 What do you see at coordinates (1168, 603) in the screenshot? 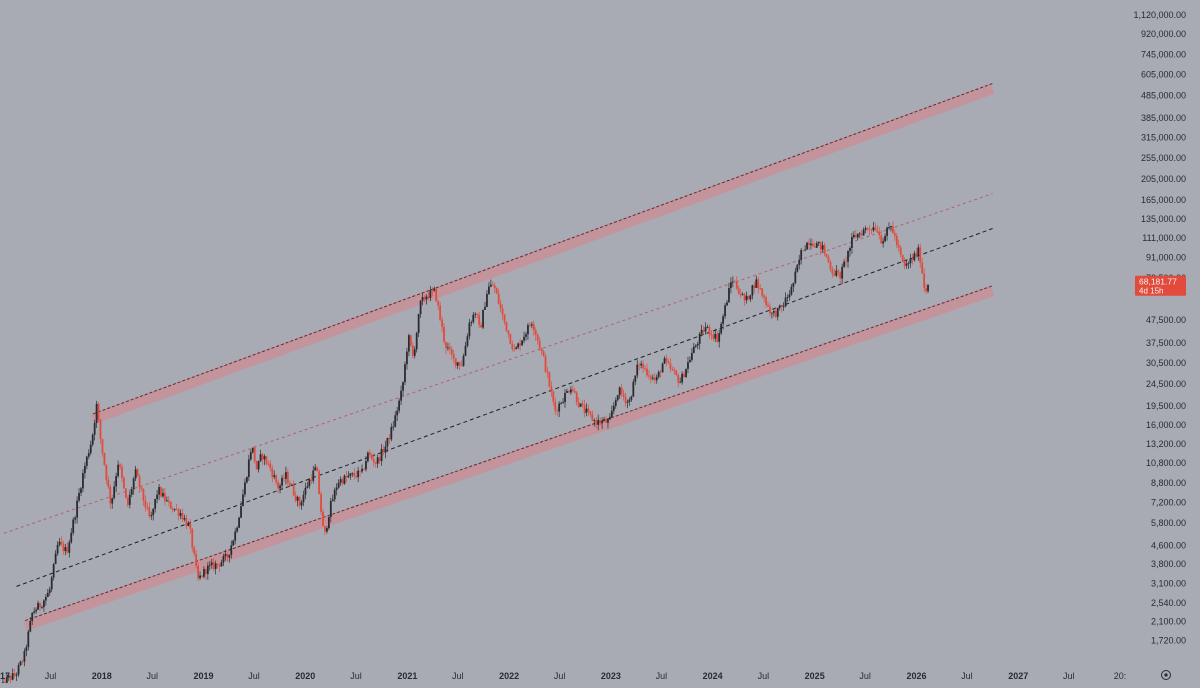
I see `y-tick-label: 2,540.00` at bounding box center [1168, 603].